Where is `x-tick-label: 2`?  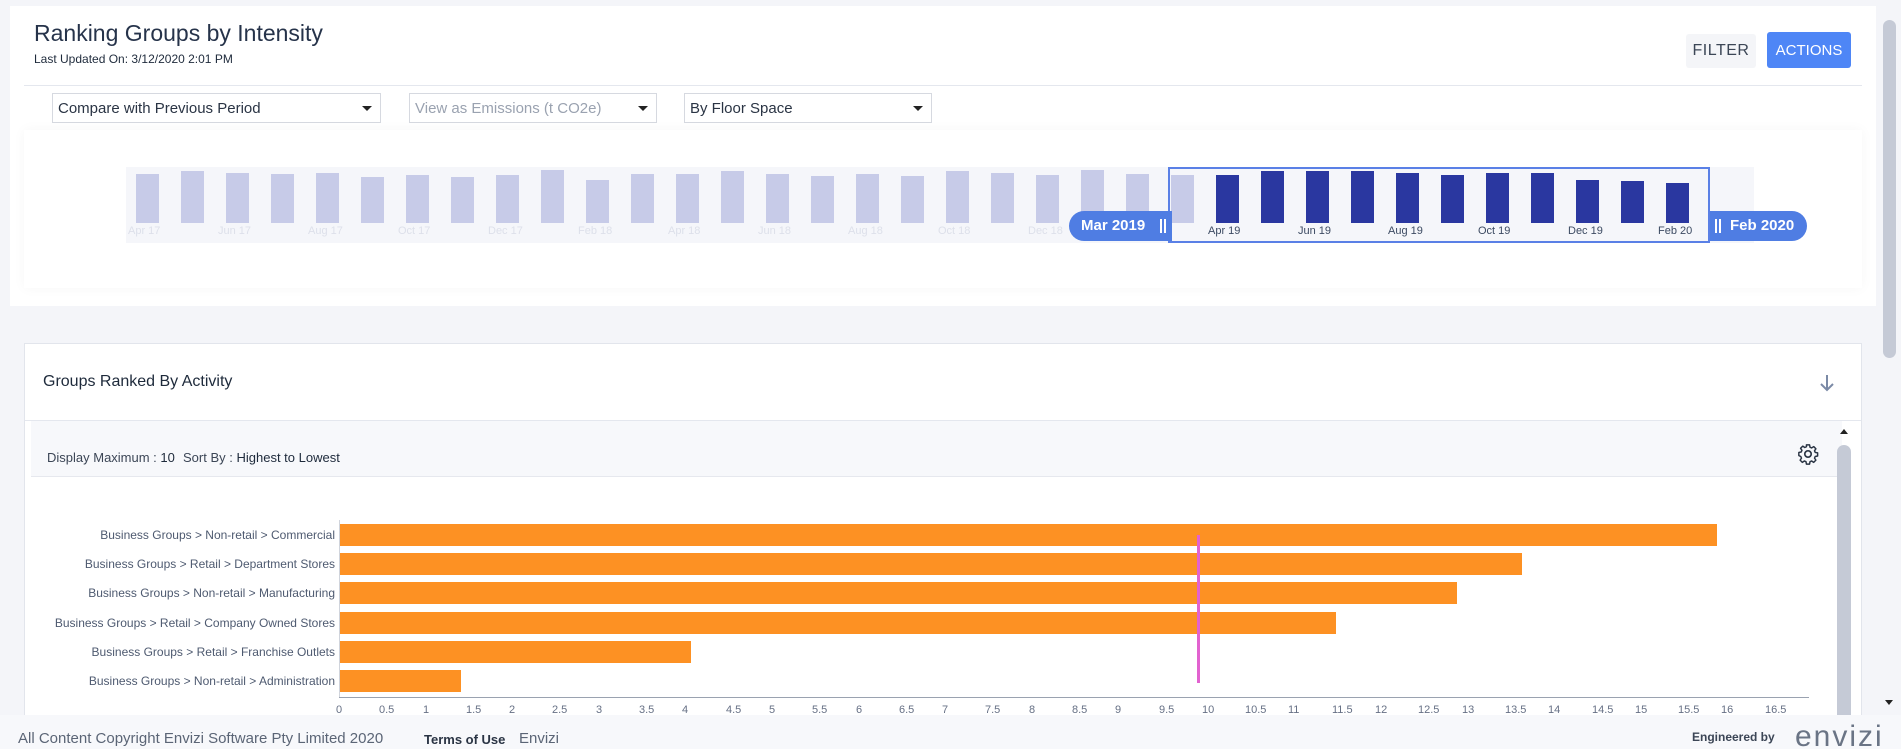 x-tick-label: 2 is located at coordinates (512, 710).